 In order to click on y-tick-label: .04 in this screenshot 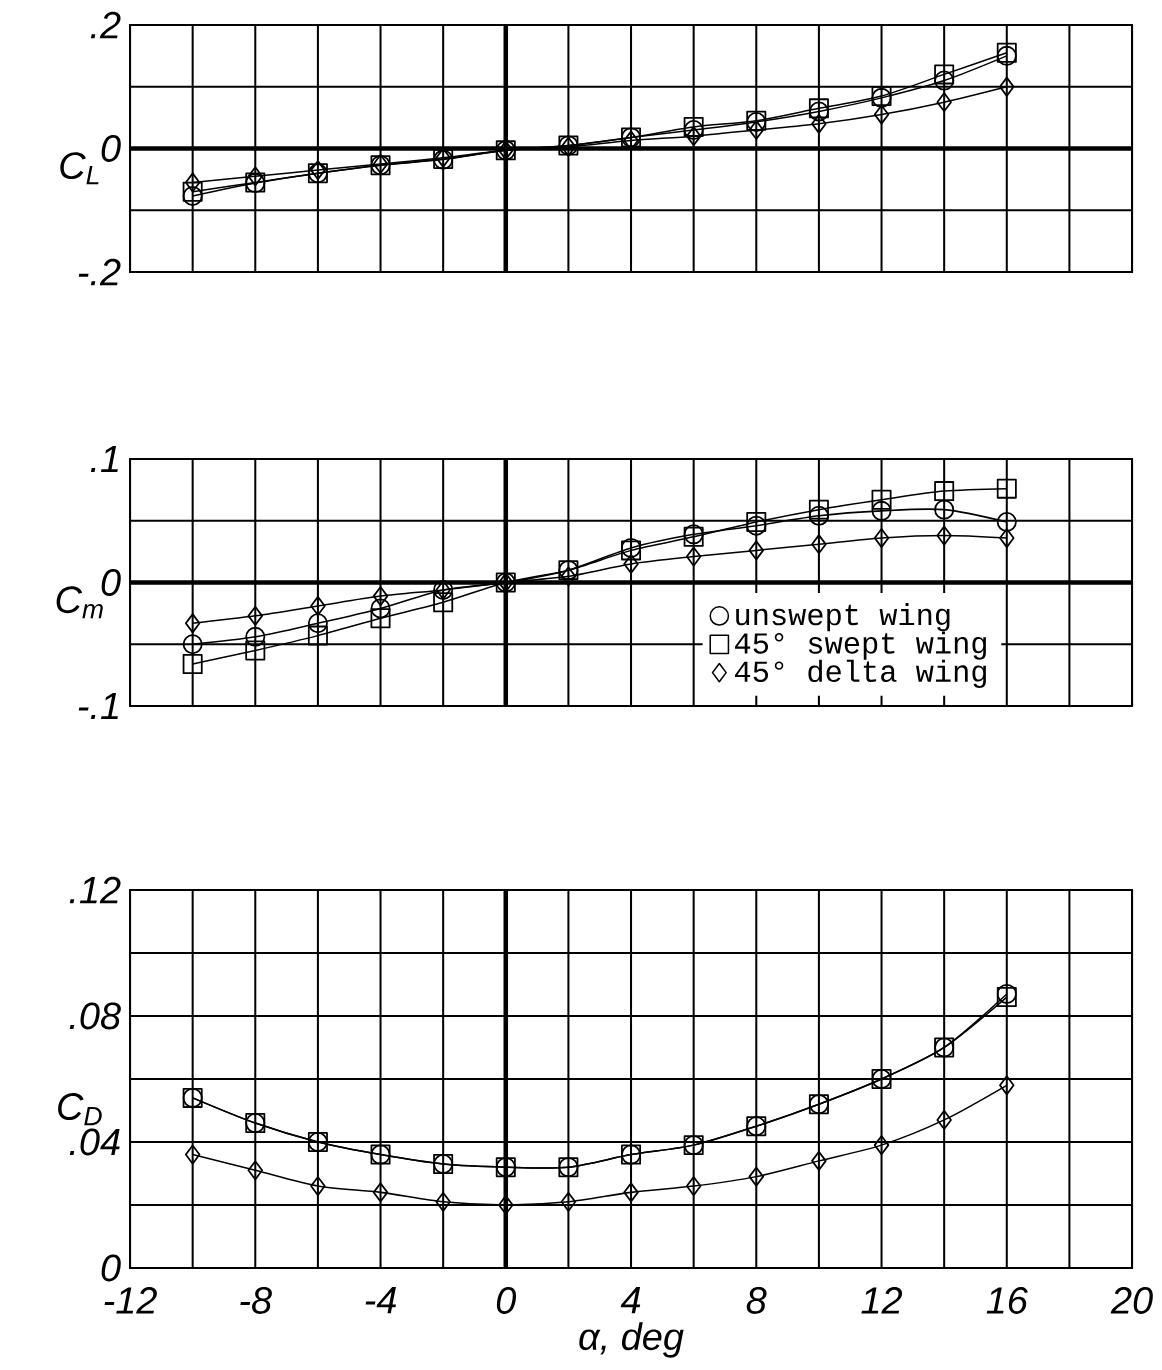, I will do `click(95, 1142)`.